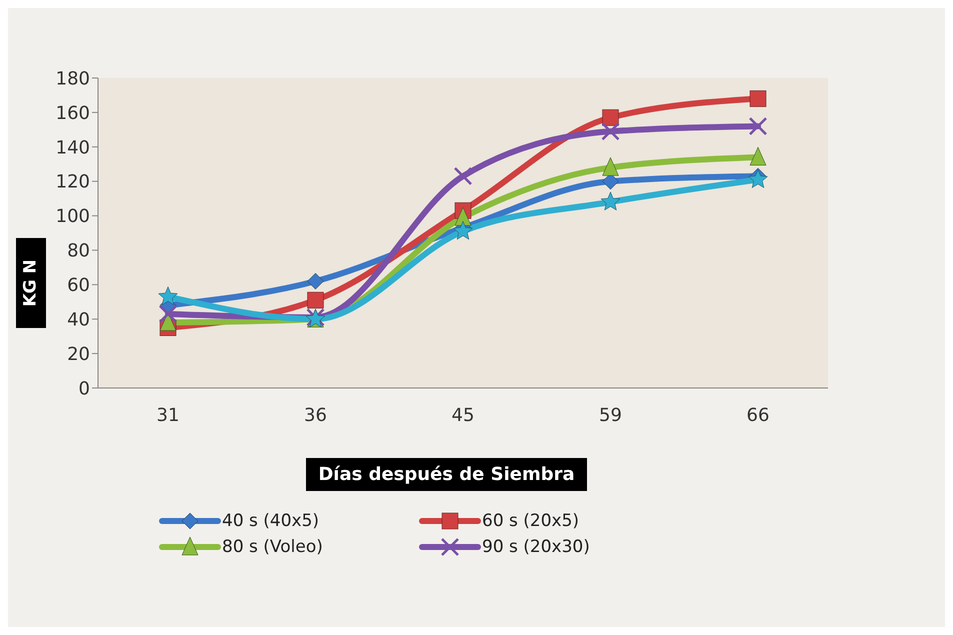 The height and width of the screenshot is (635, 953). Describe the element at coordinates (758, 415) in the screenshot. I see `x-tick-label: 66` at that location.